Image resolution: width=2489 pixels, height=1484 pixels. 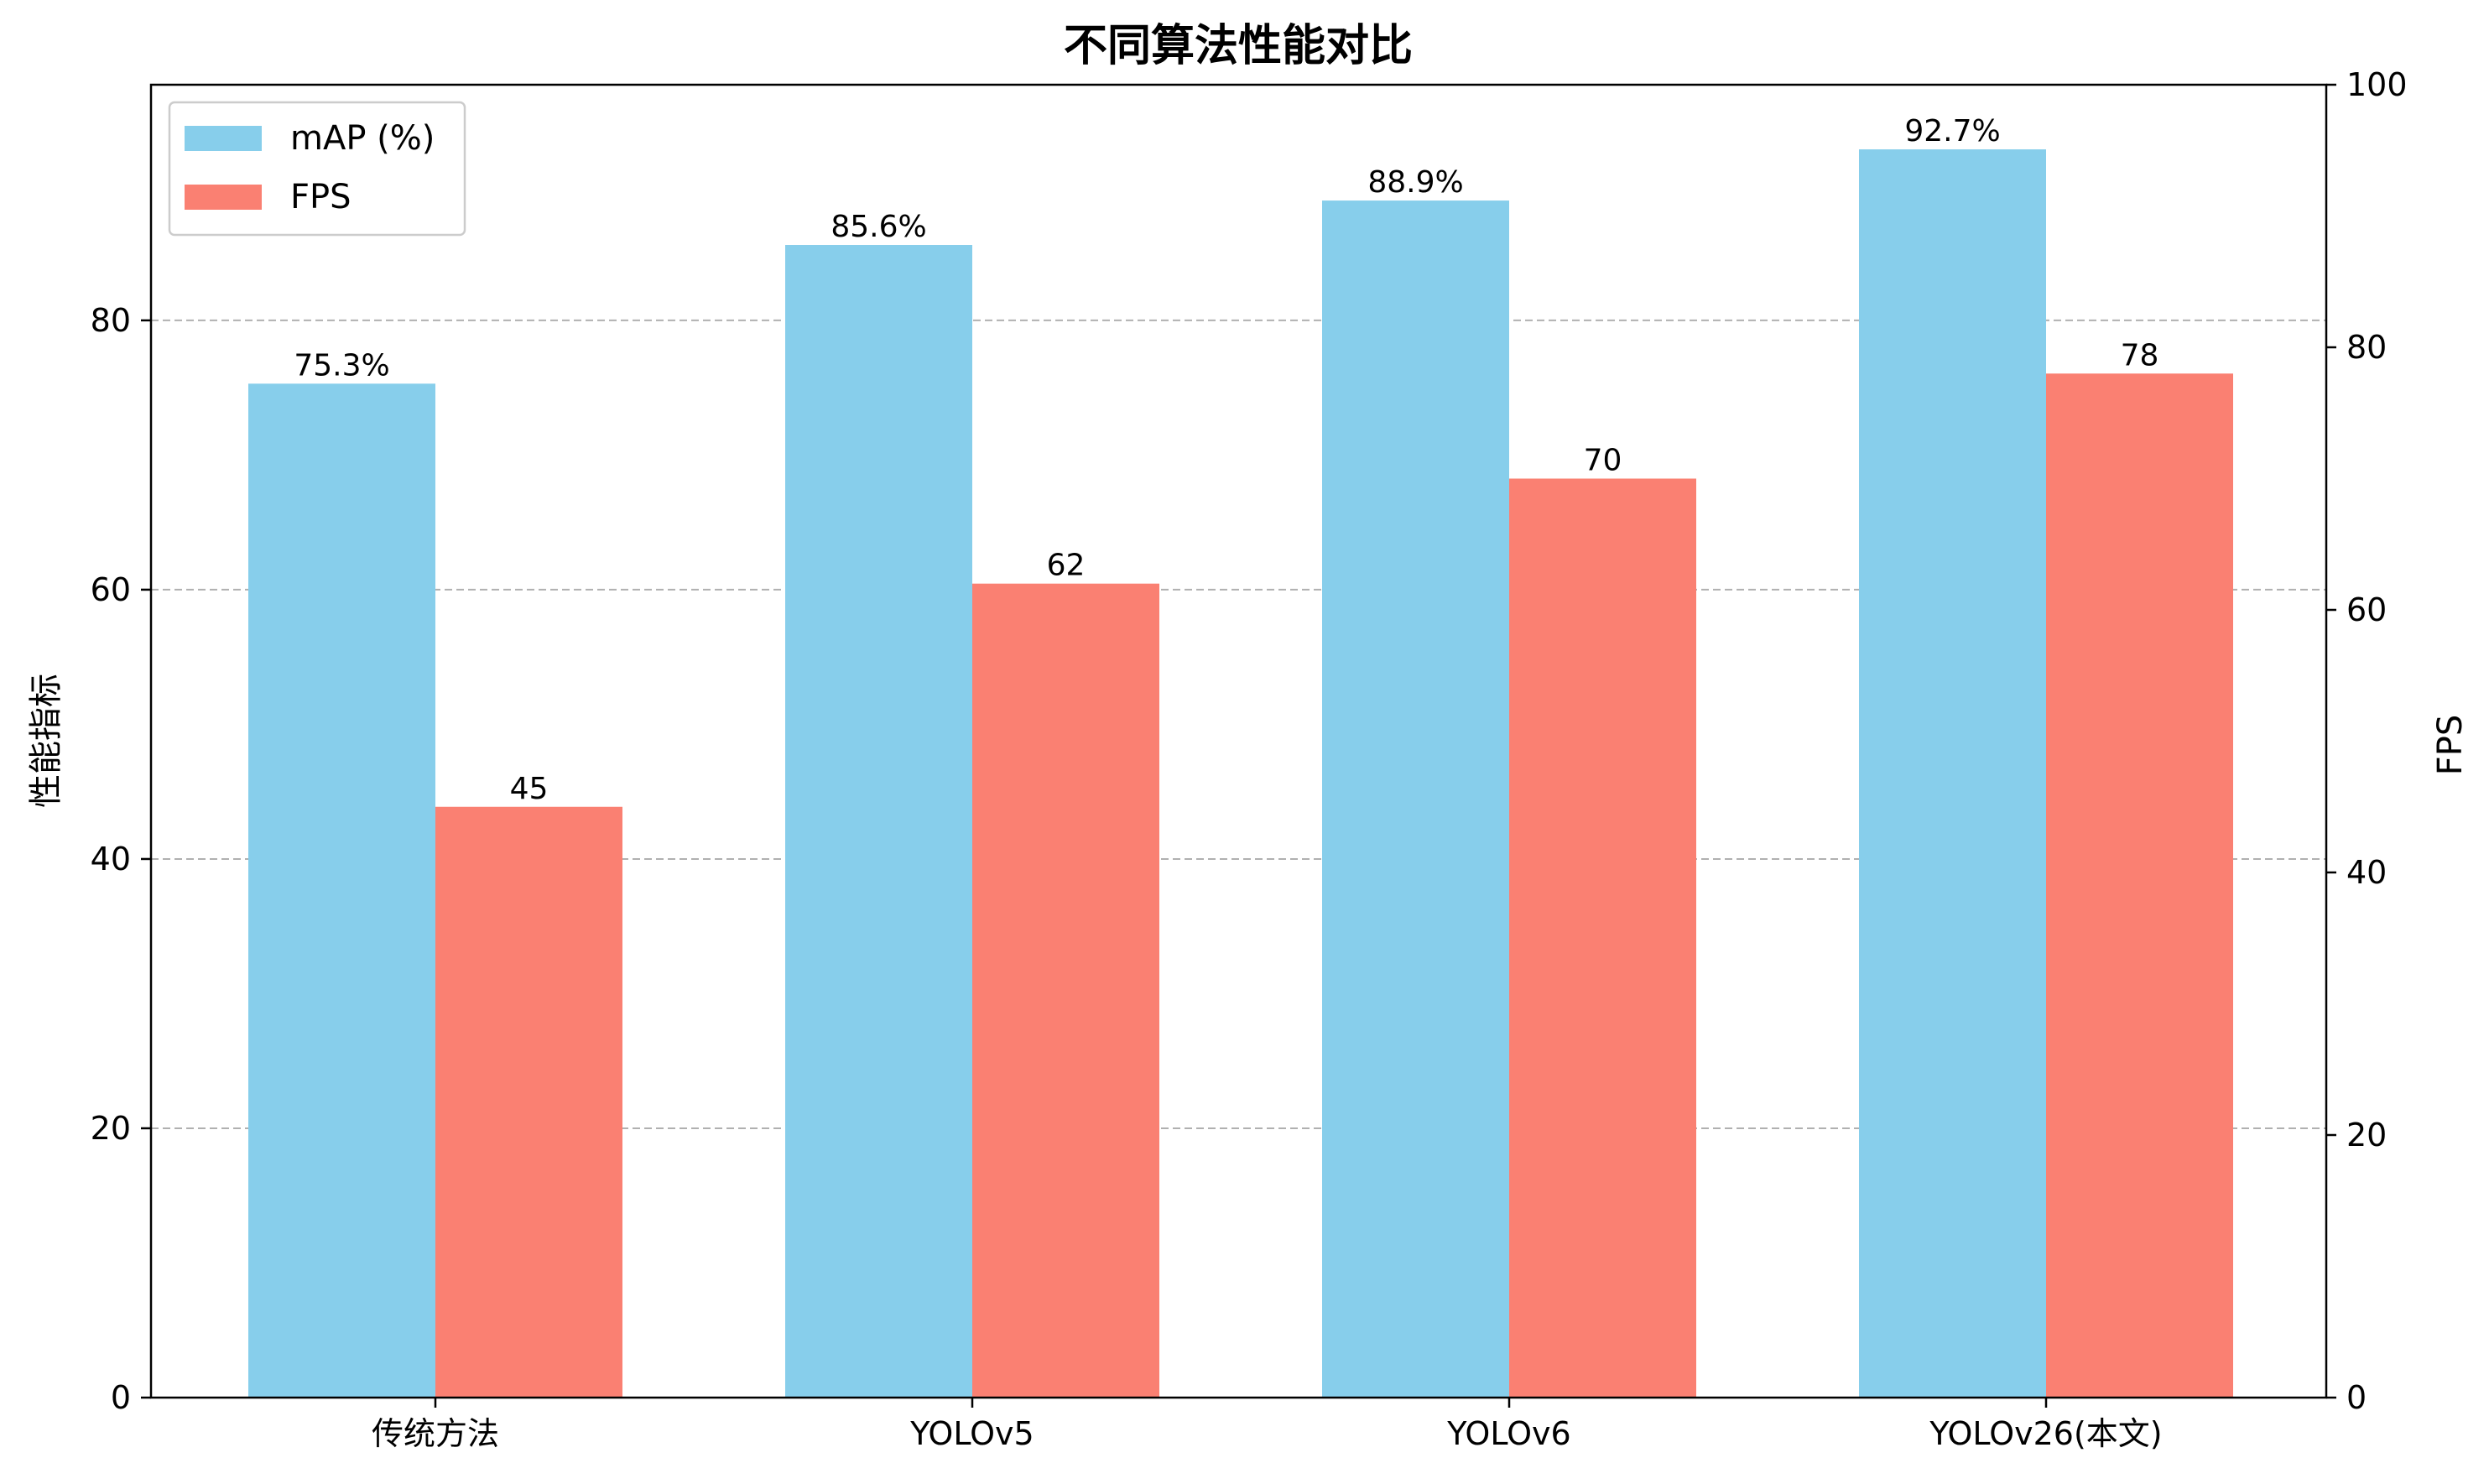 I want to click on bar-label-map: 92.7%, so click(x=1952, y=131).